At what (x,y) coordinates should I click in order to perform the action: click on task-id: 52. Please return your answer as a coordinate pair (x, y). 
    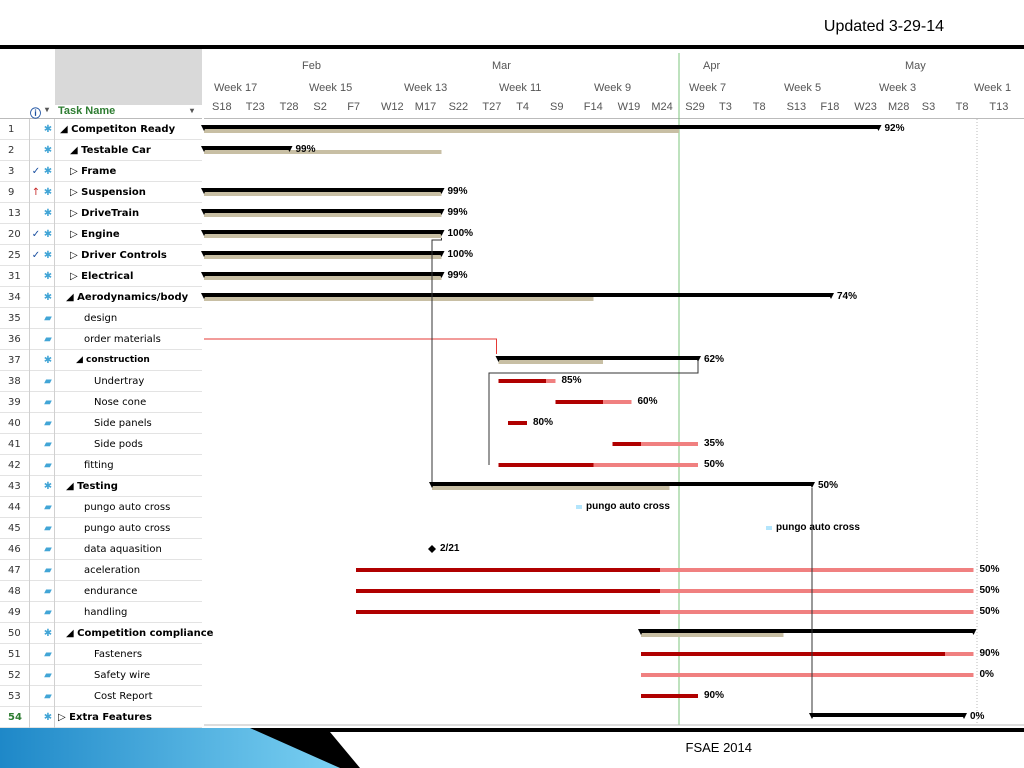
    Looking at the image, I should click on (15, 675).